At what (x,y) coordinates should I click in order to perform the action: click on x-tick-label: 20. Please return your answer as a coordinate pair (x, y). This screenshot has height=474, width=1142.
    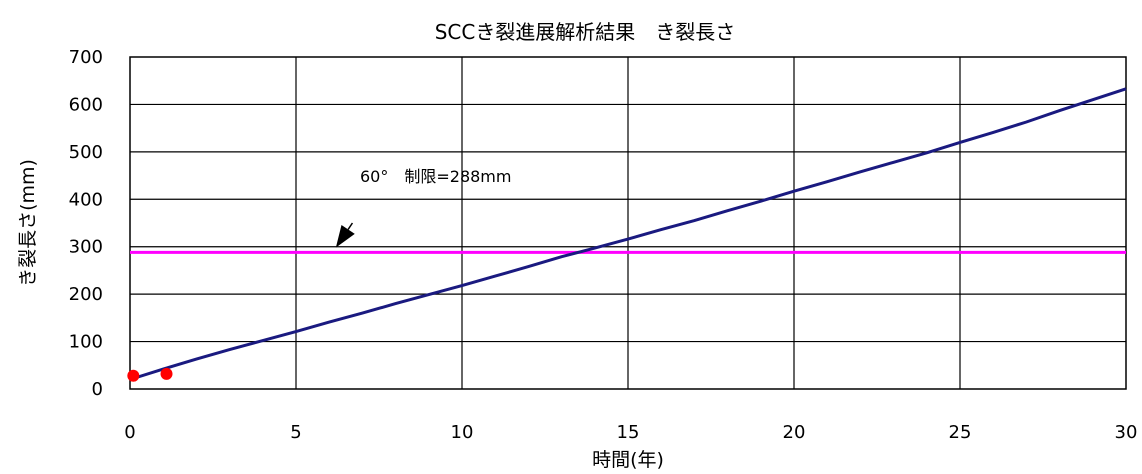
    Looking at the image, I should click on (794, 432).